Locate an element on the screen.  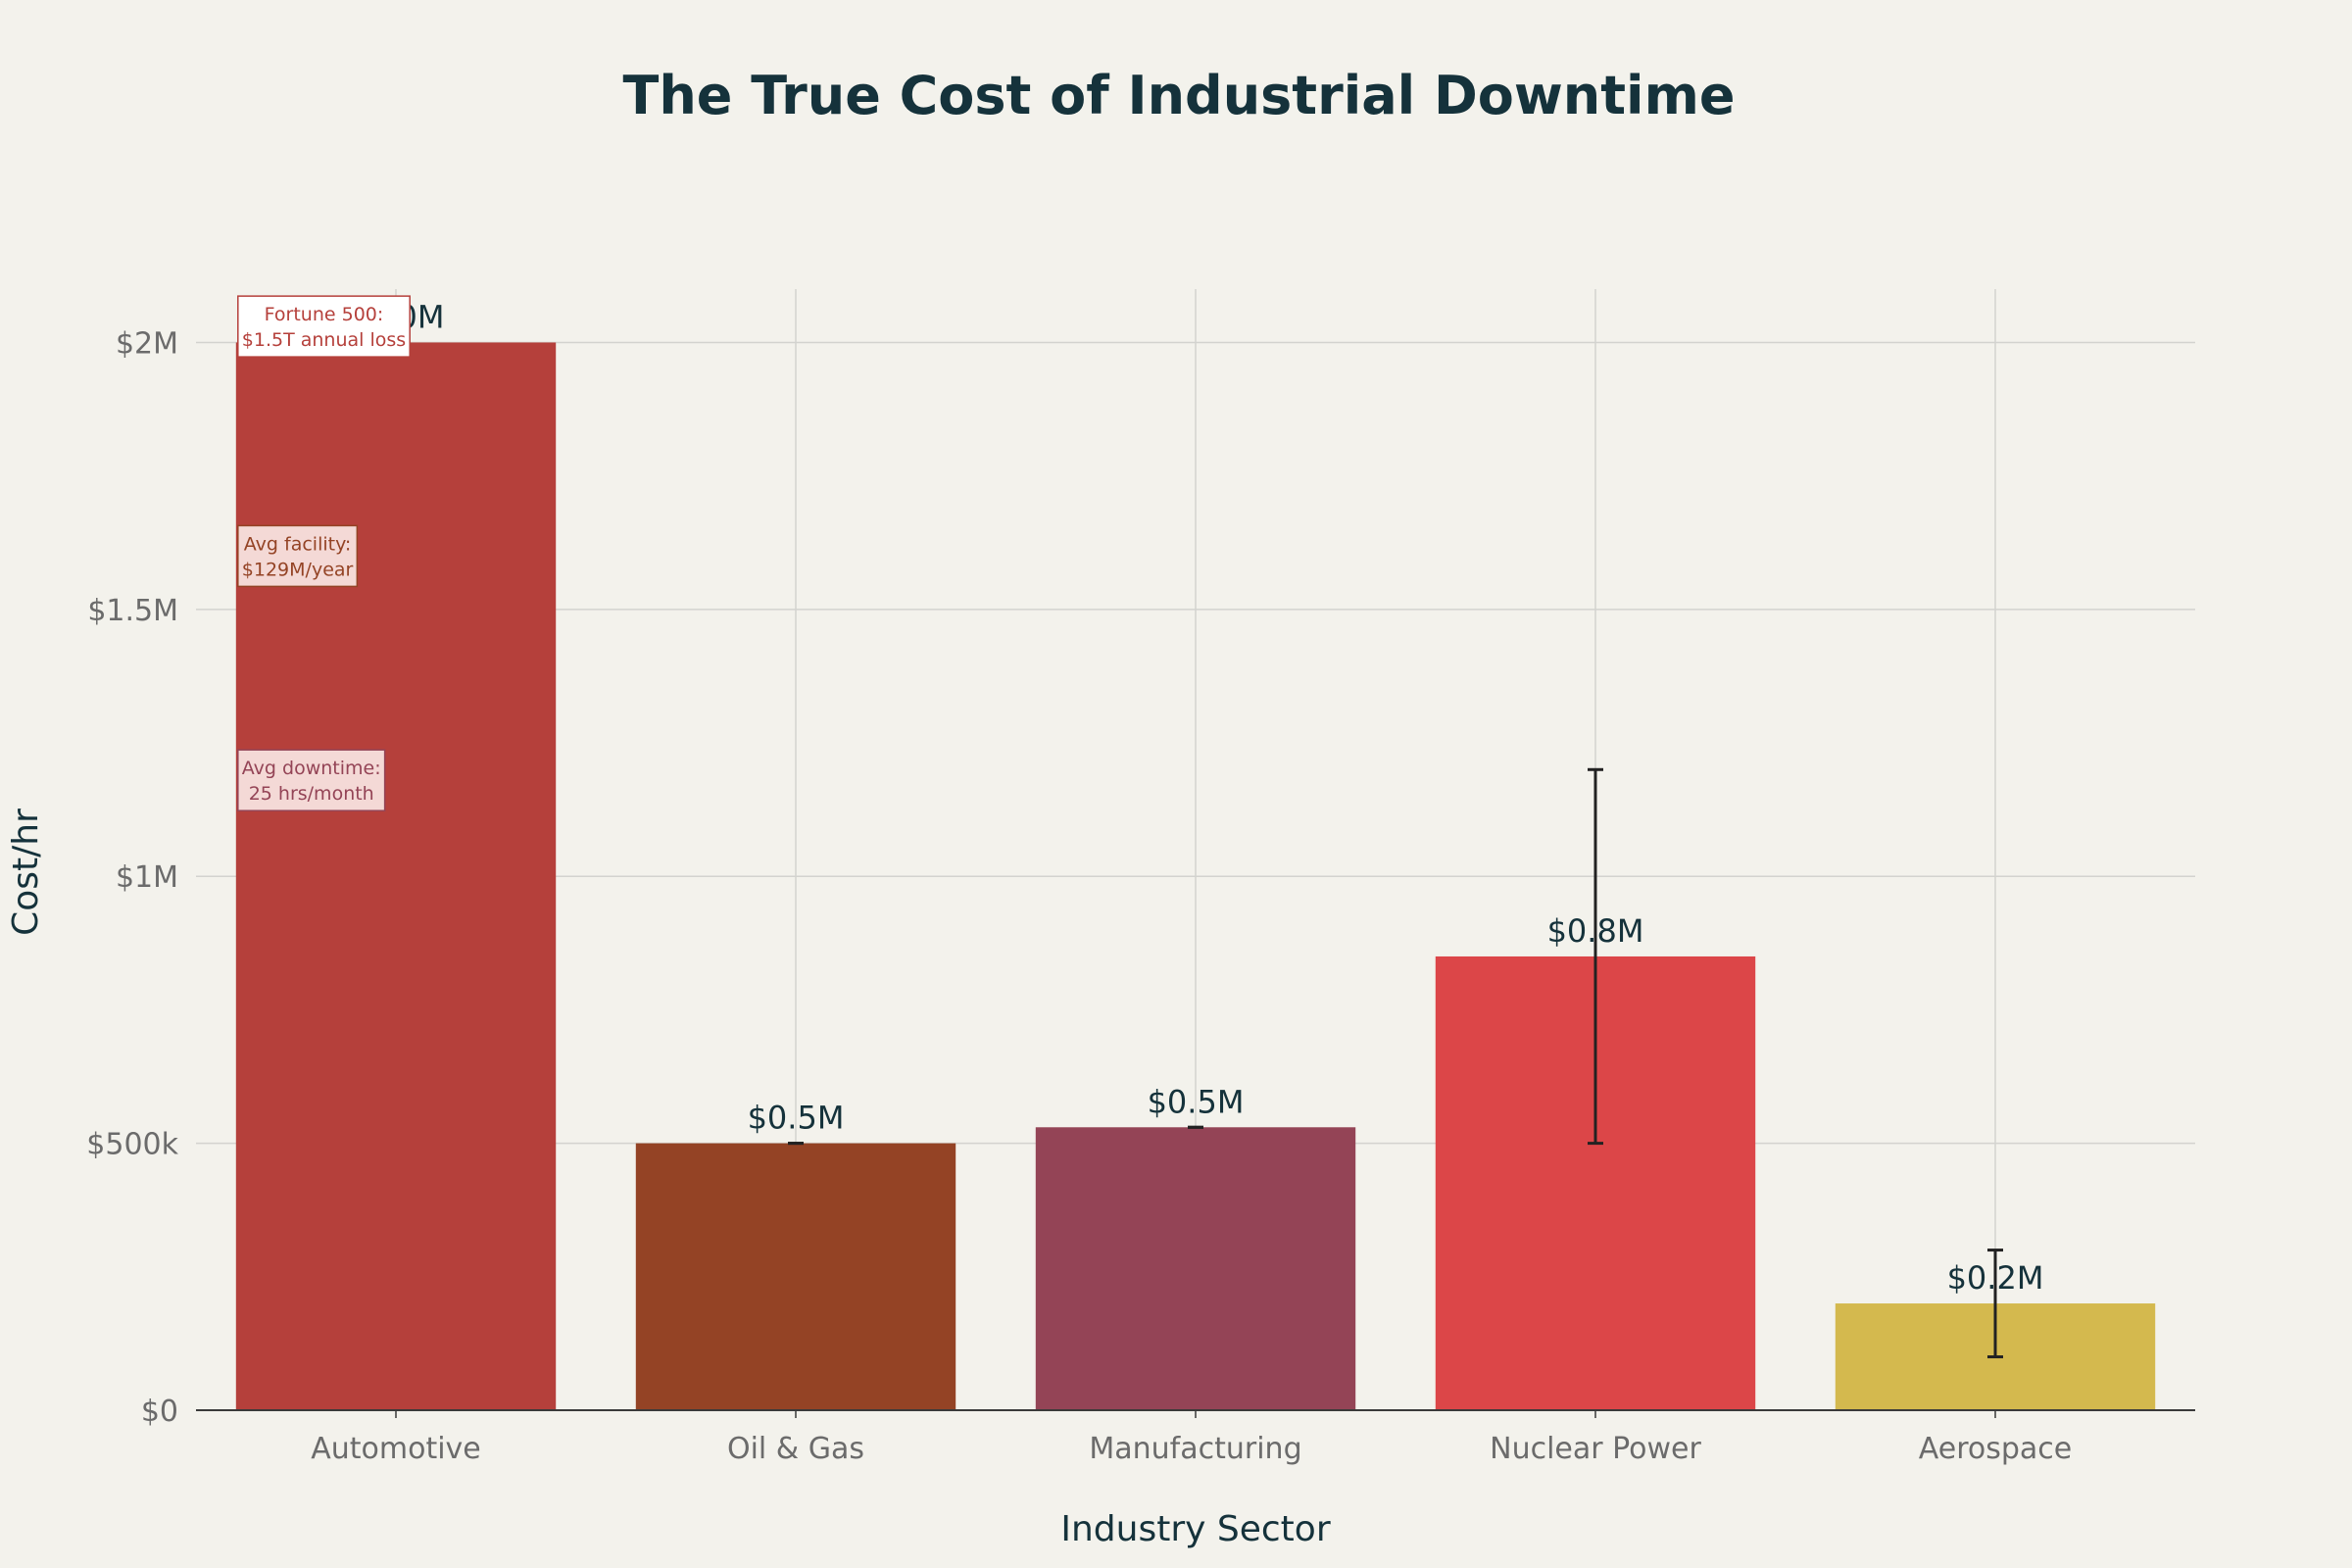
y-tick-label: $0 is located at coordinates (159, 1412).